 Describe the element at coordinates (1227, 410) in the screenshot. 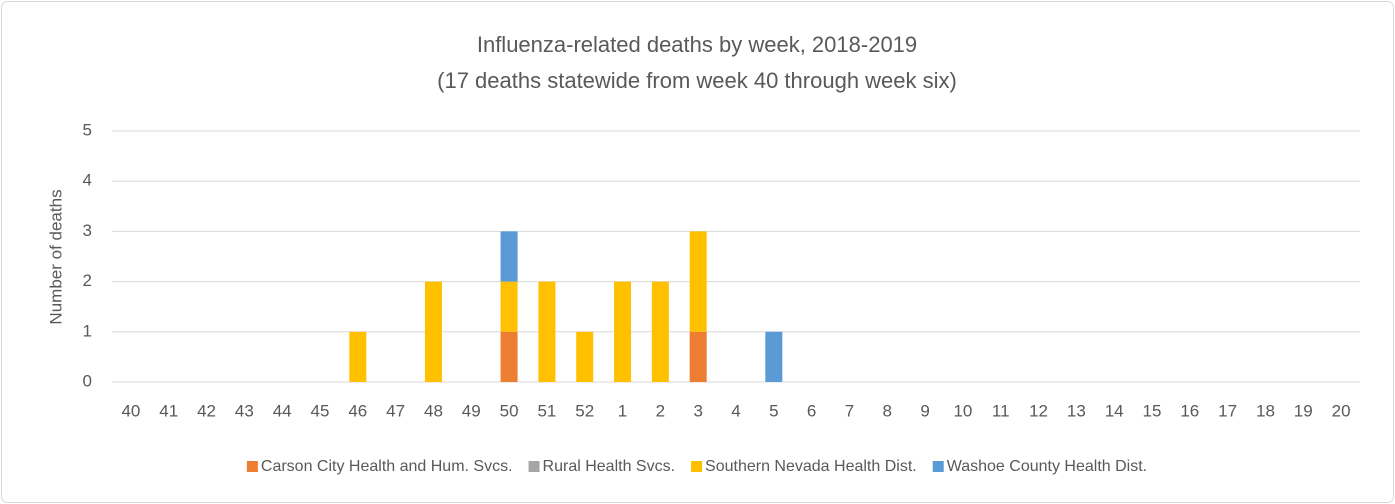

I see `x-tick-label: 17` at that location.